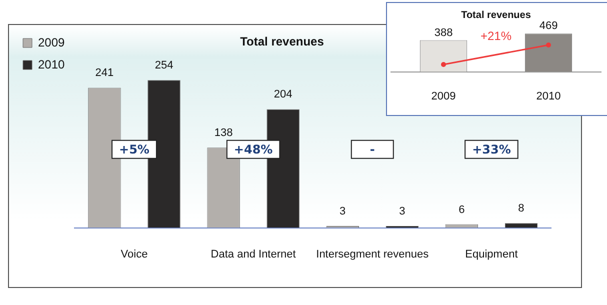 This screenshot has width=607, height=305. Describe the element at coordinates (283, 94) in the screenshot. I see `data-label: 204` at that location.